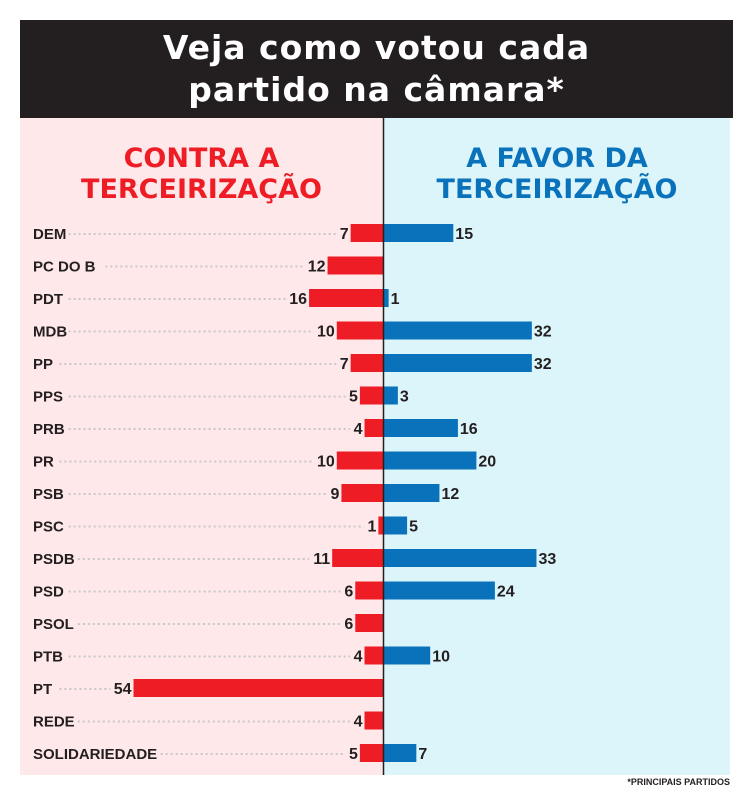  I want to click on value-label-against: 12, so click(317, 267).